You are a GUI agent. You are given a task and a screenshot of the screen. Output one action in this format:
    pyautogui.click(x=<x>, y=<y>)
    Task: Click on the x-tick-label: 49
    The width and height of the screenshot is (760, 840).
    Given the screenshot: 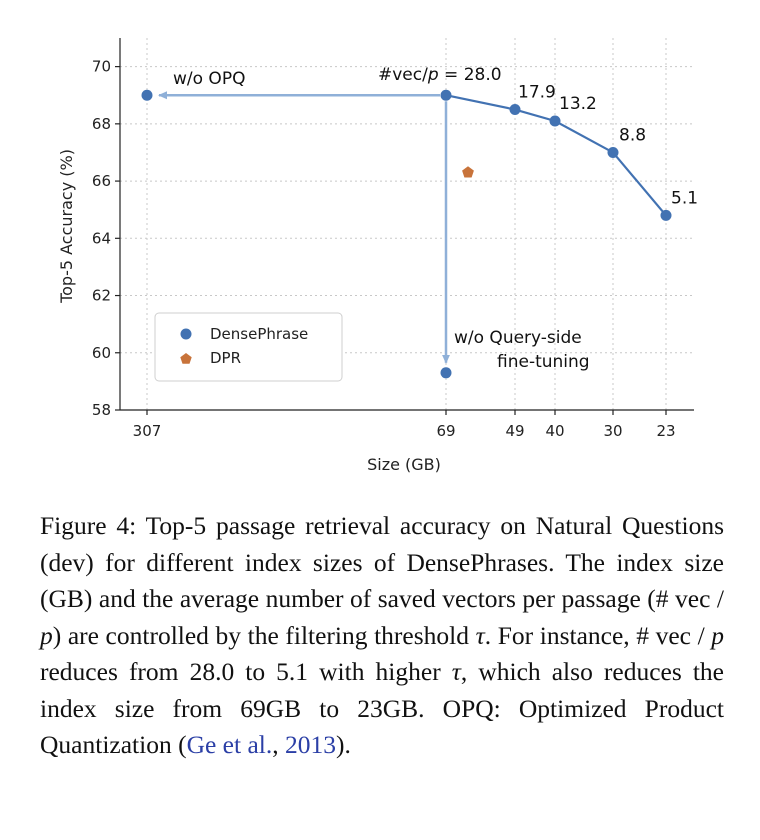 What is the action you would take?
    pyautogui.click(x=514, y=431)
    